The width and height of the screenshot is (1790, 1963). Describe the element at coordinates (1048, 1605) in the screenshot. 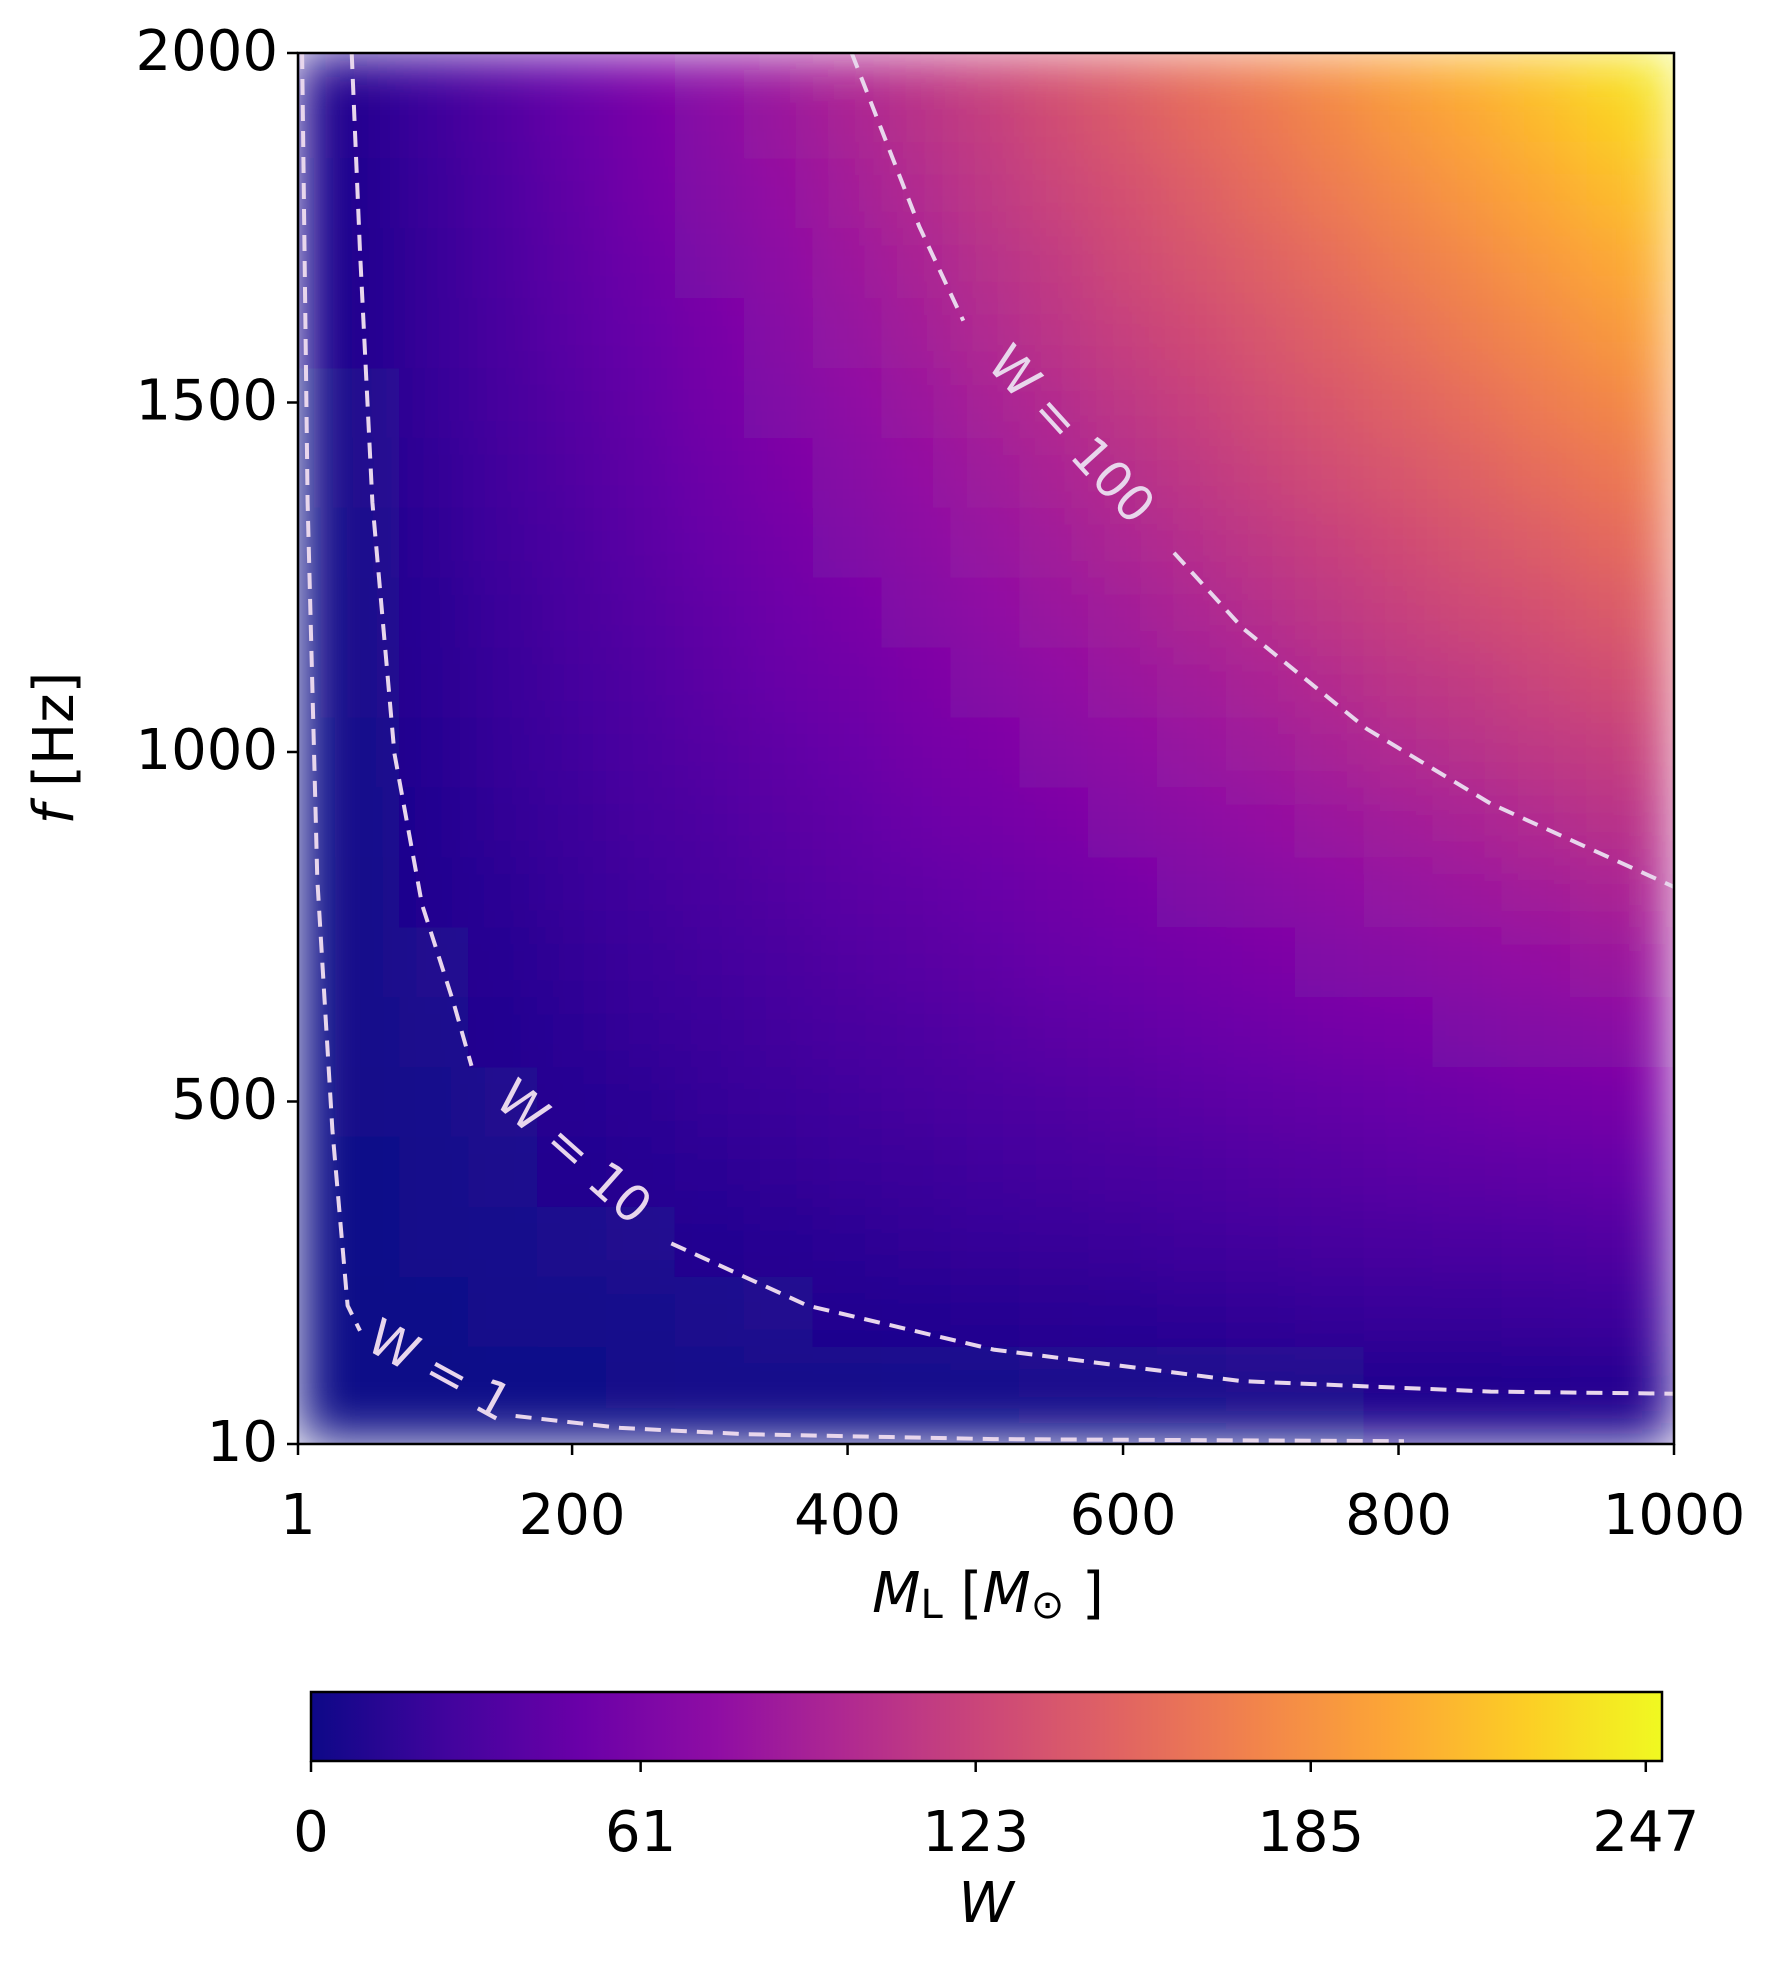

I see `x-label-part: ⊙` at that location.